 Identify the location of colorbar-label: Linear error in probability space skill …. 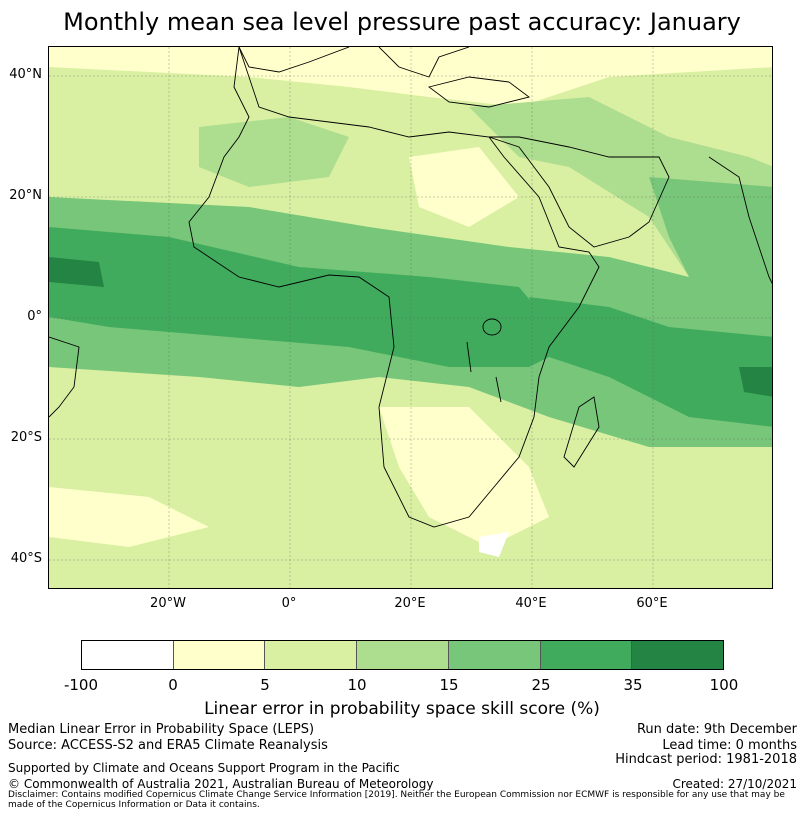
(402, 709).